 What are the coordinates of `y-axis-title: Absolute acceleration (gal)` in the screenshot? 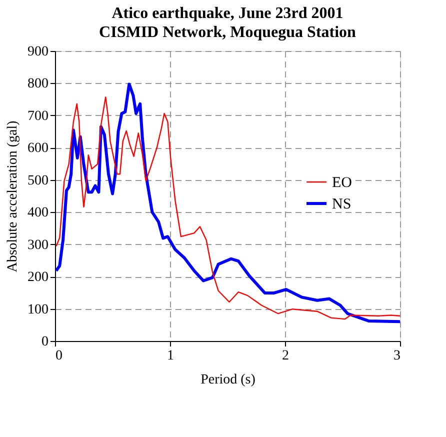 It's located at (13, 196).